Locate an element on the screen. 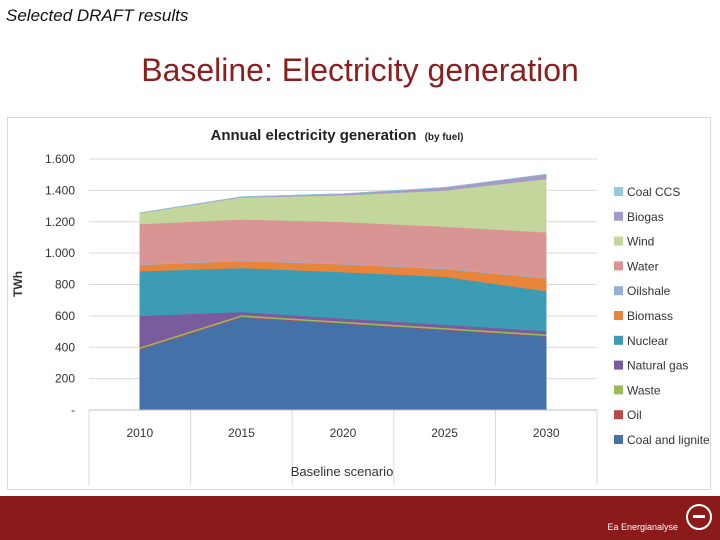 This screenshot has width=720, height=540. legend-label: Natural gas is located at coordinates (657, 366).